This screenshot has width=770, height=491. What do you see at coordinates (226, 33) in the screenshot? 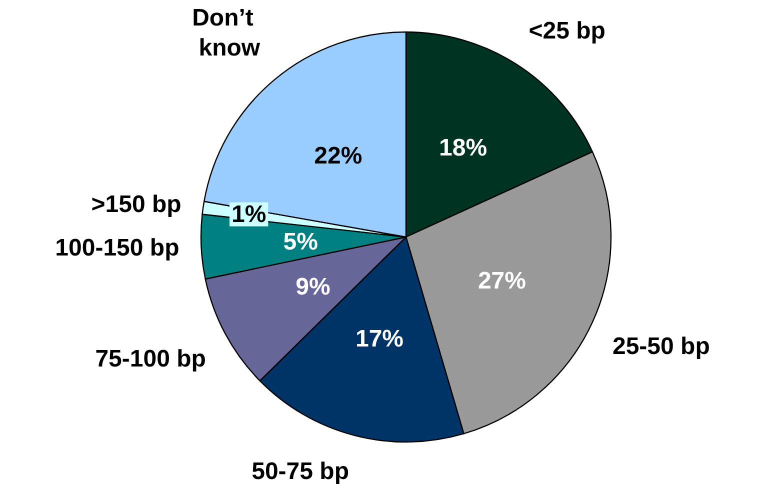
I see `slice-label: Don’t know` at bounding box center [226, 33].